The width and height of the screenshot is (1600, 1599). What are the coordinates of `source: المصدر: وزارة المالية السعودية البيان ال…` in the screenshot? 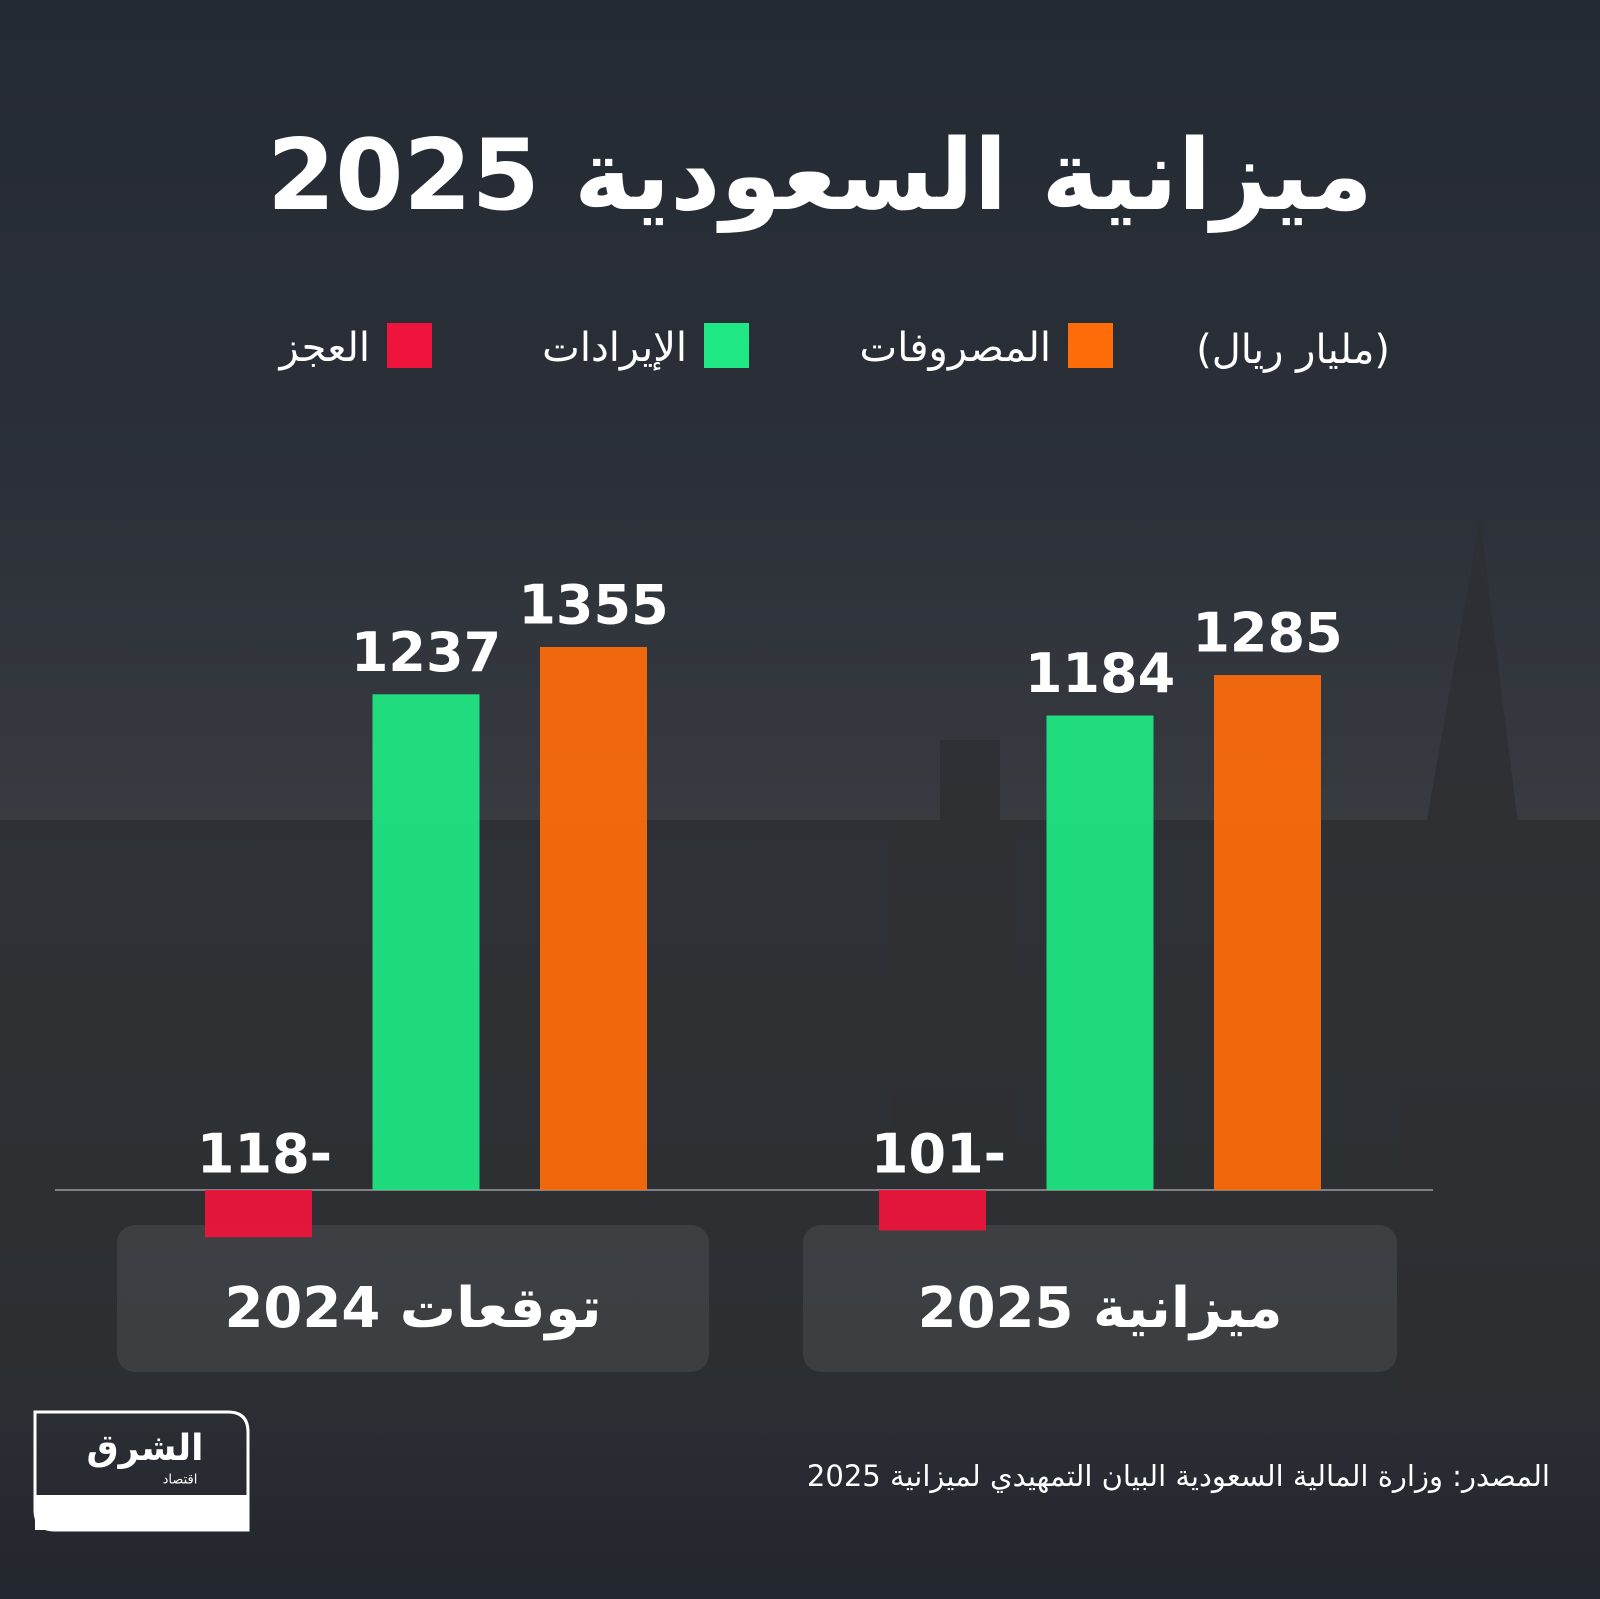 It's located at (1178, 1476).